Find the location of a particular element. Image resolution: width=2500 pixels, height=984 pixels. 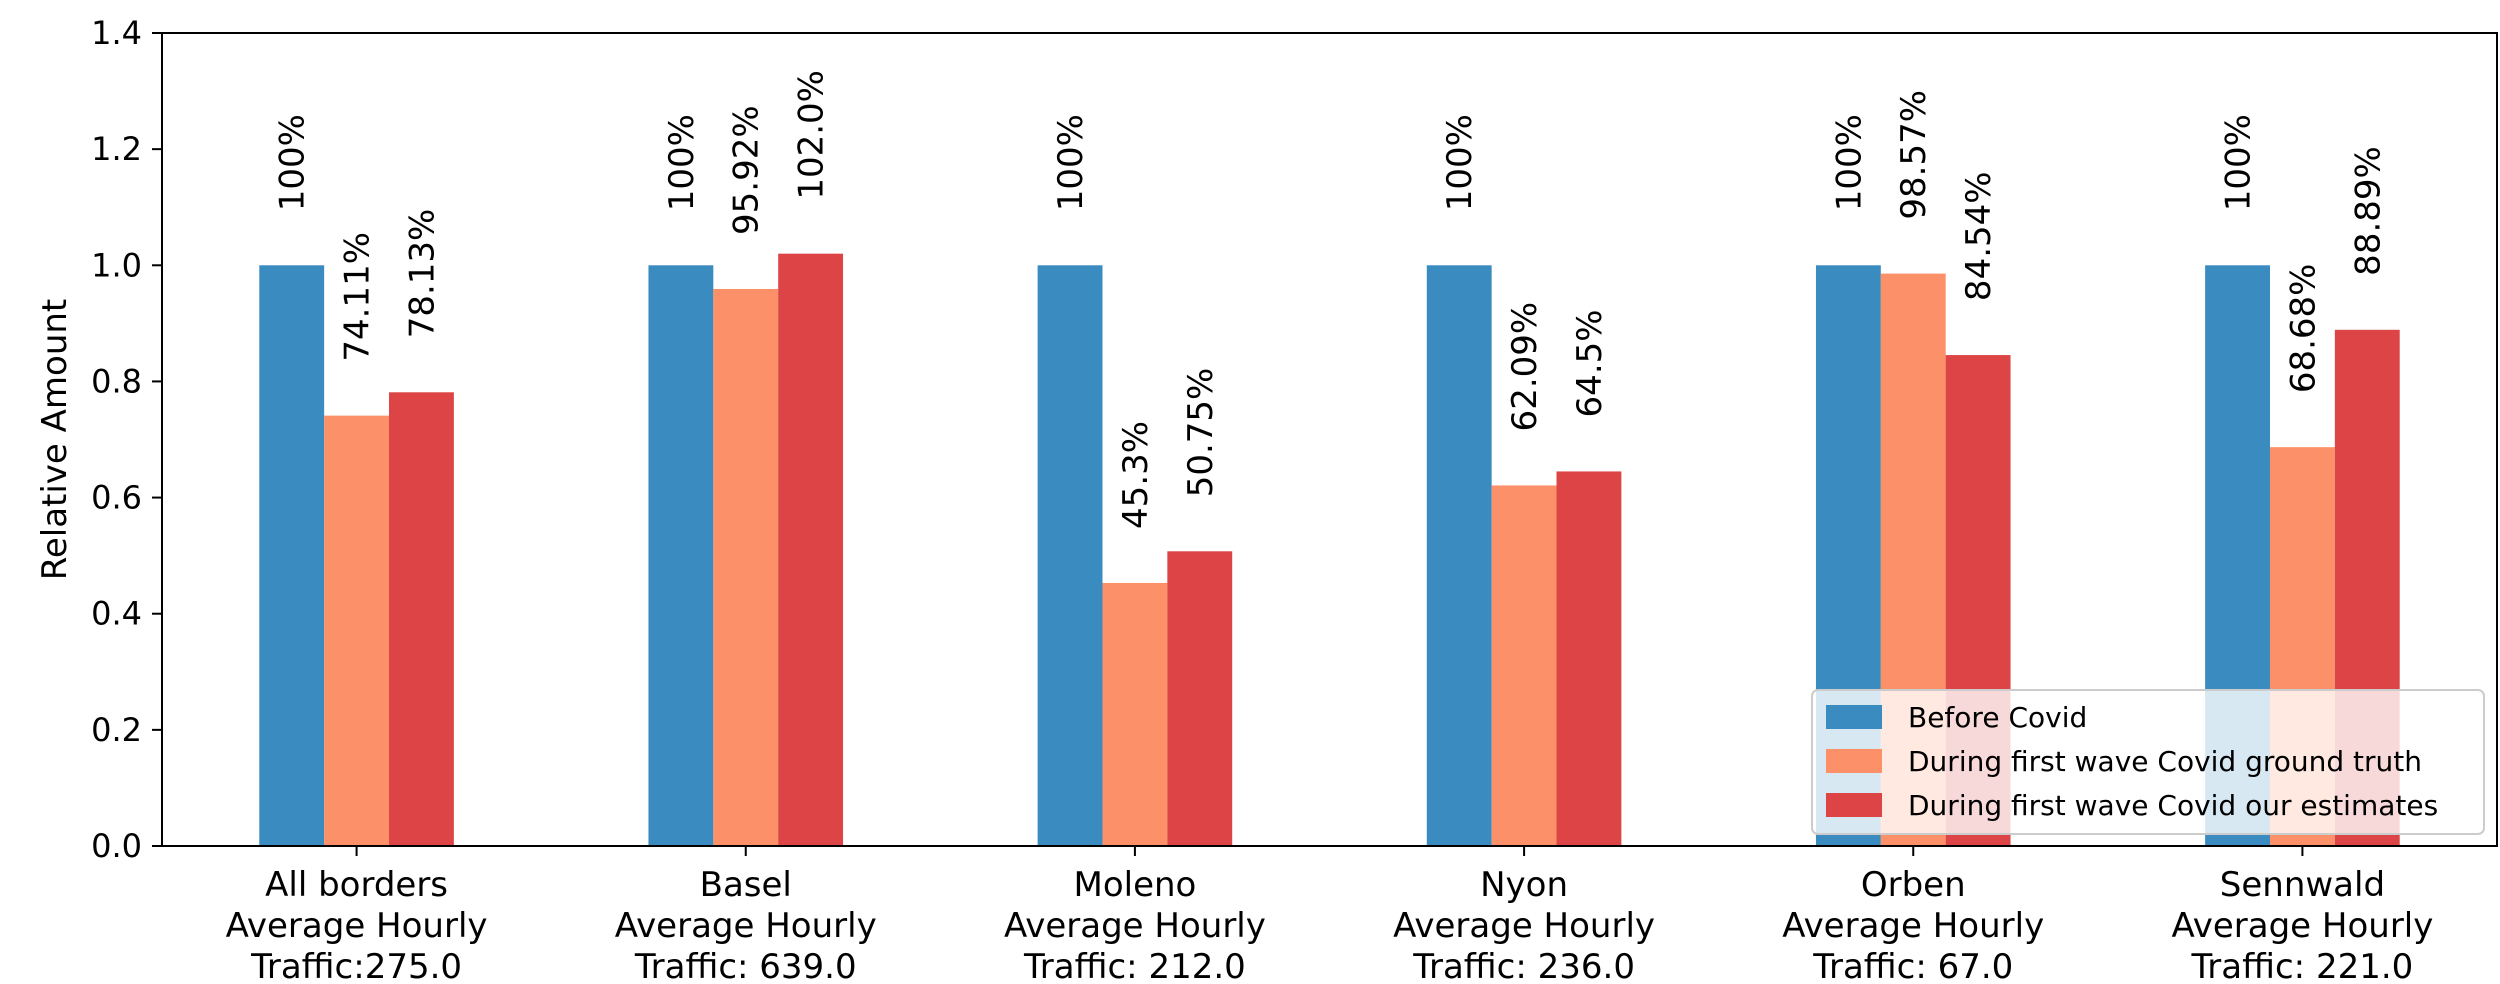

x-tick-label-line: Traffic: 212.0 is located at coordinates (1134, 965).